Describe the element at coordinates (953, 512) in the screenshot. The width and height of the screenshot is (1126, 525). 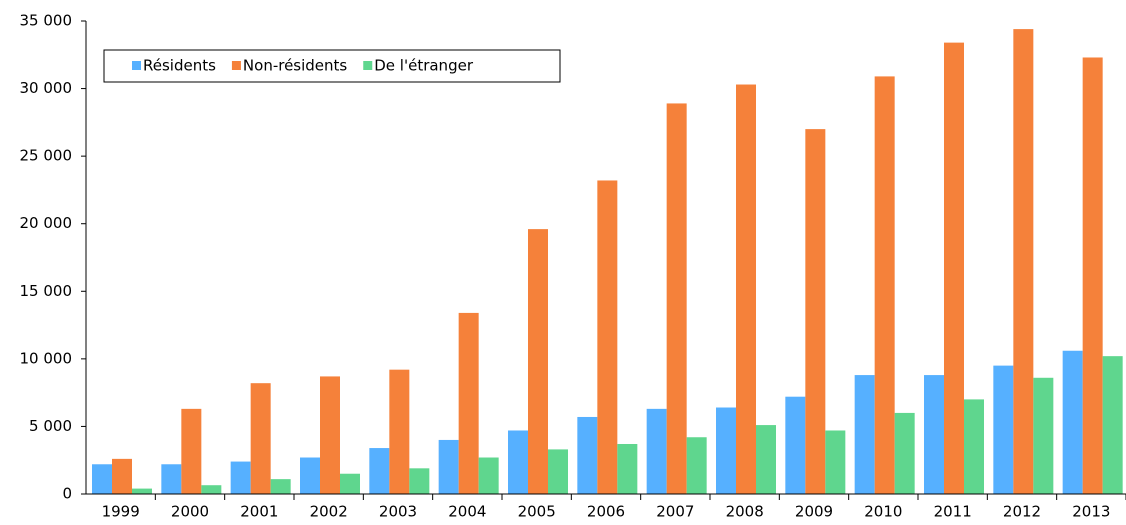
I see `x-tick-label: 2011` at that location.